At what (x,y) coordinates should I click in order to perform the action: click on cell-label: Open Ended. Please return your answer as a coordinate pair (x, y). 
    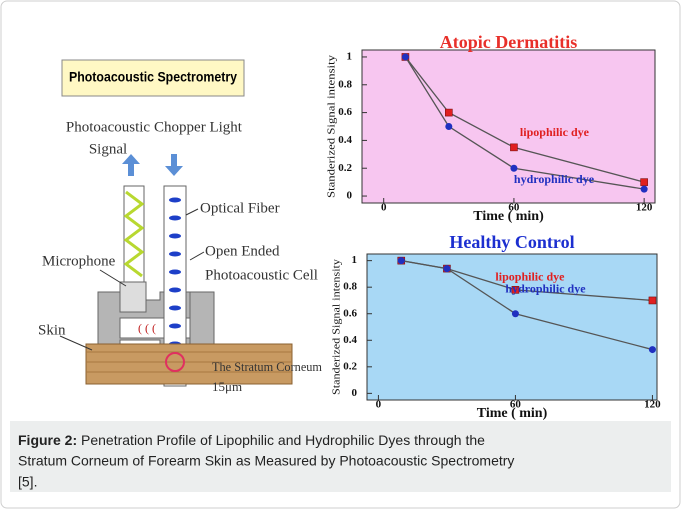
    Looking at the image, I should click on (242, 251).